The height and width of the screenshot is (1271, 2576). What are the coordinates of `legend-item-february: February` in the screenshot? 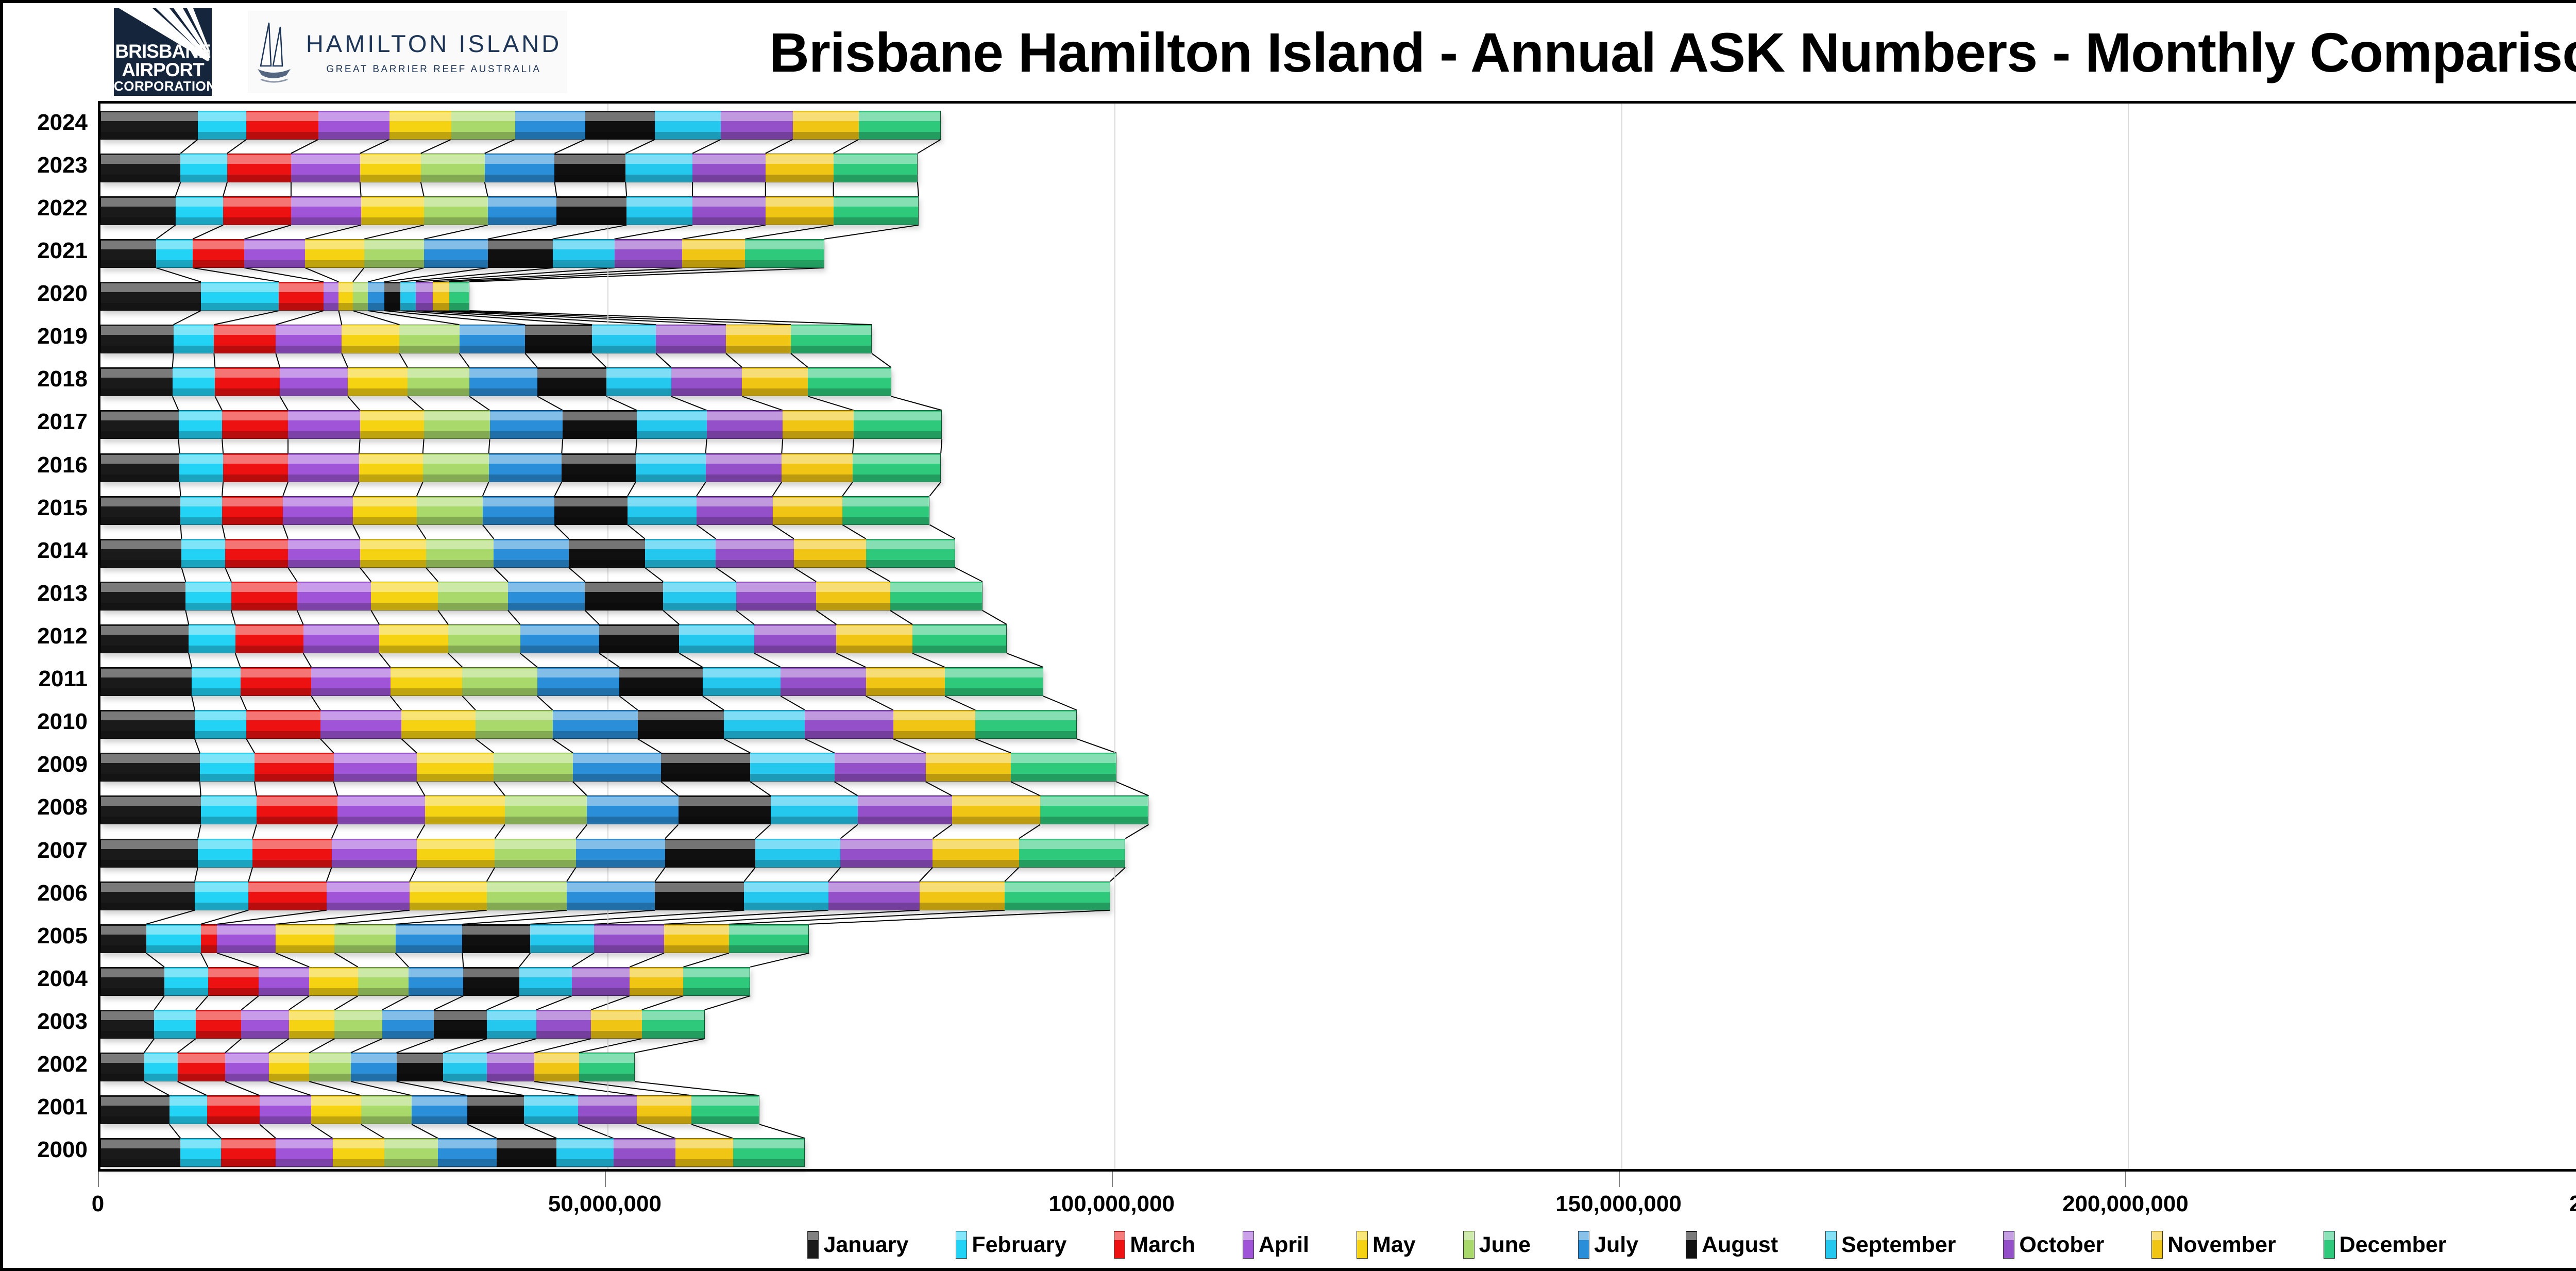 It's located at (1011, 1245).